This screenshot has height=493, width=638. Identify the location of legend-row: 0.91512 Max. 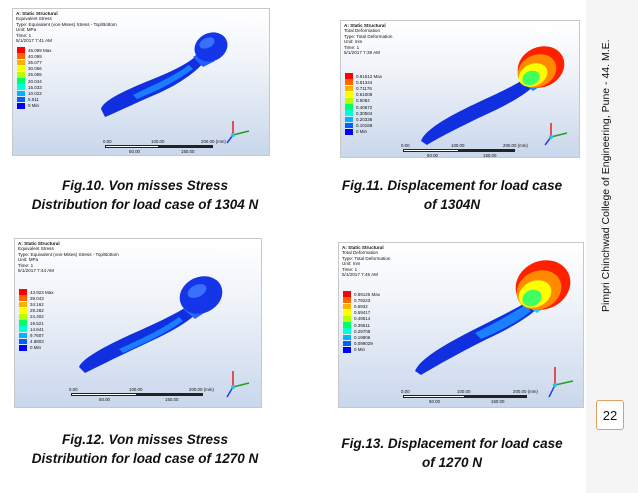
(363, 76).